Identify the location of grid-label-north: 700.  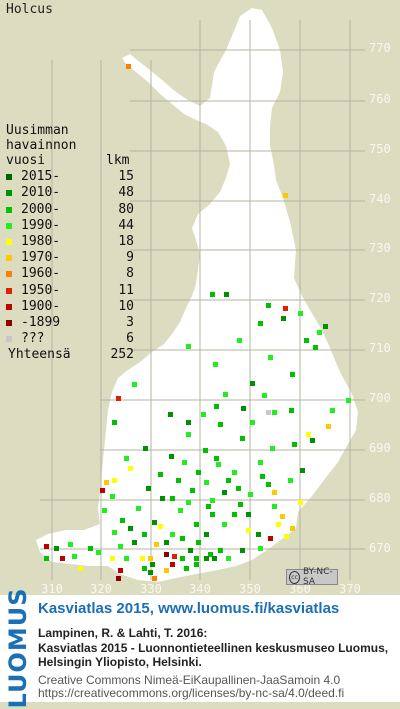
(380, 398).